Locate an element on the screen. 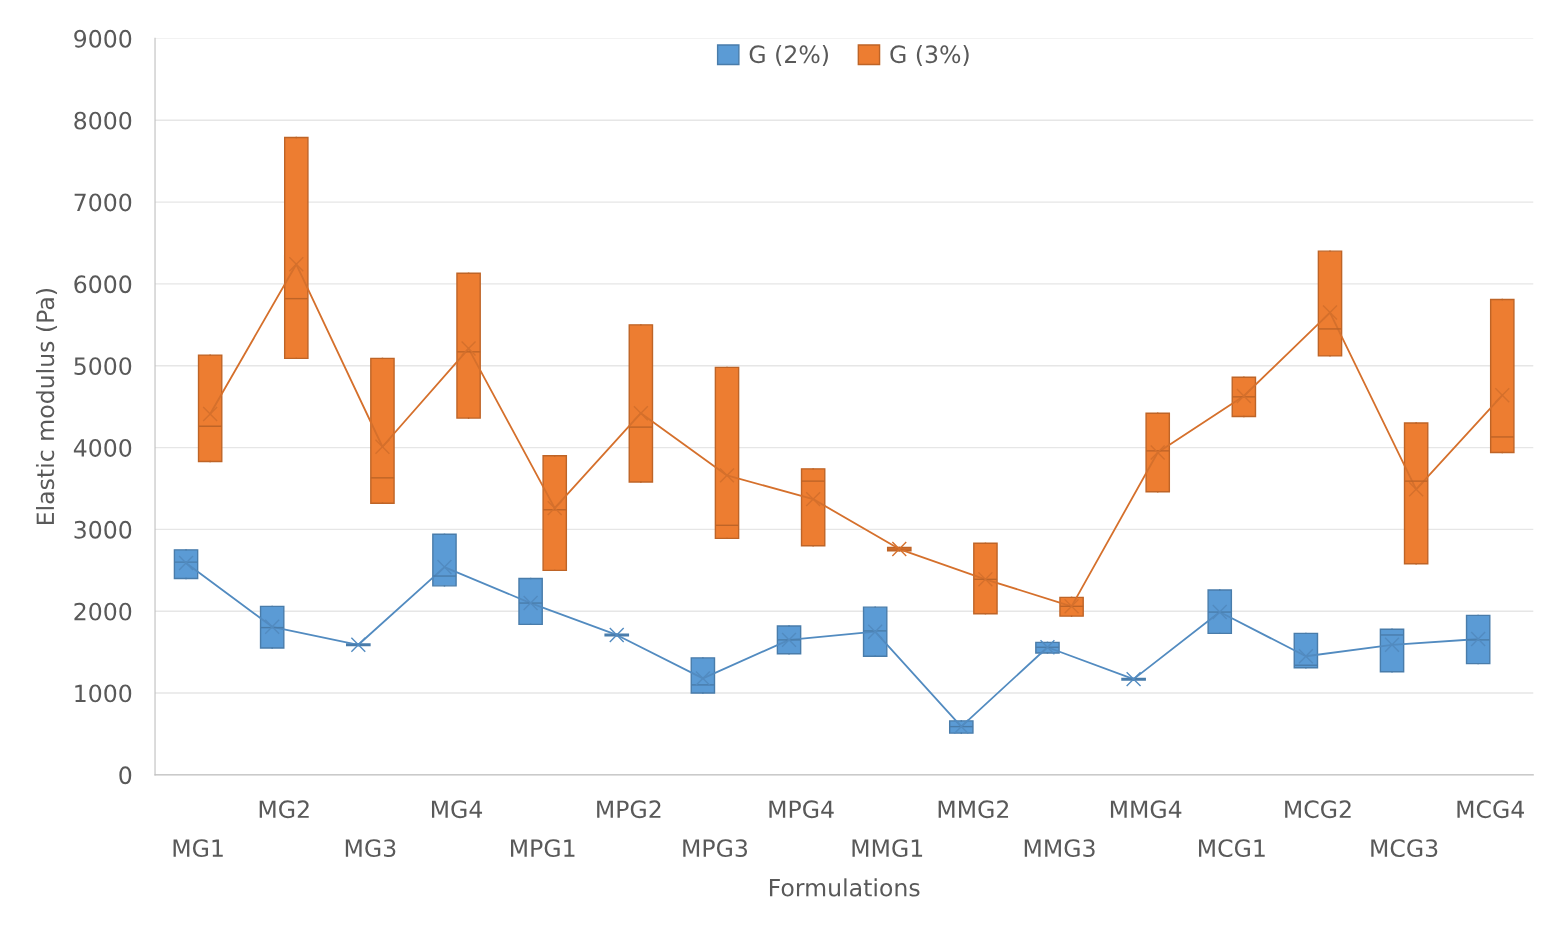 This screenshot has height=937, width=1541. x-tick-label: MMG4 is located at coordinates (1146, 809).